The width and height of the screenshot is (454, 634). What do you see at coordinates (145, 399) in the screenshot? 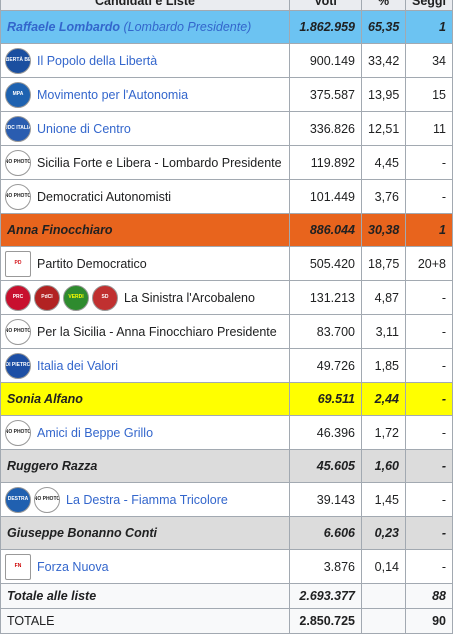
I see `candidate-name-cell: Sonia Alfano` at bounding box center [145, 399].